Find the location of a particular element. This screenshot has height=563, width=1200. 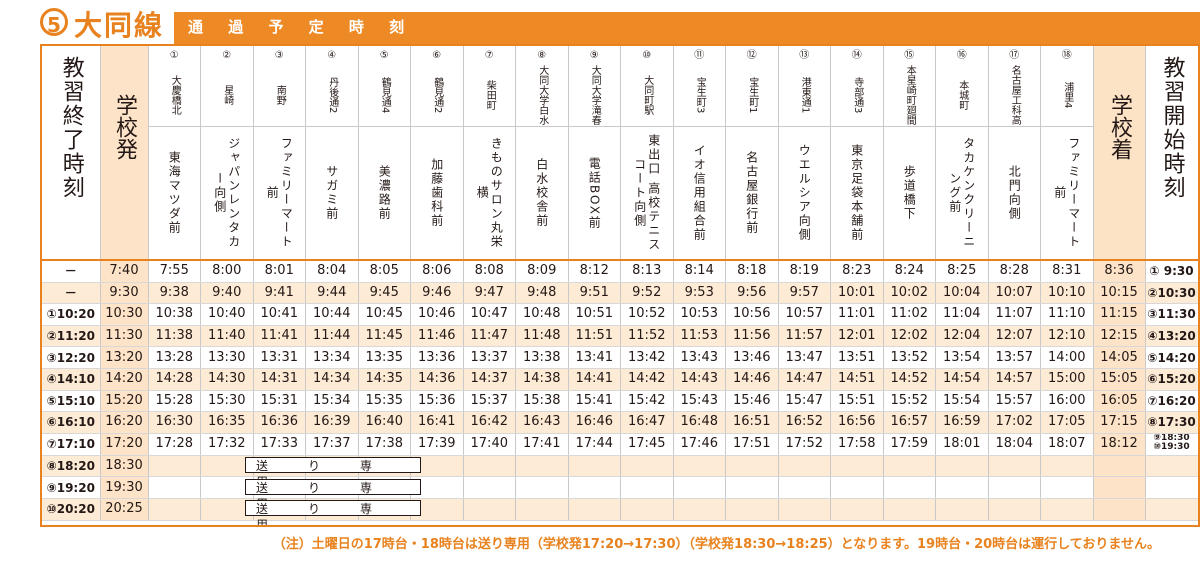

stop-time: 14:51 is located at coordinates (857, 379).